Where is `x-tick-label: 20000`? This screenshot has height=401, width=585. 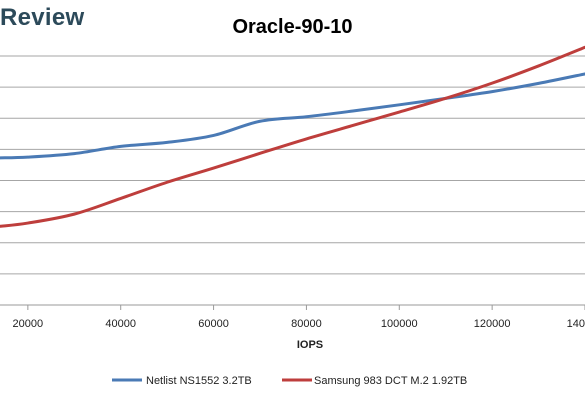
x-tick-label: 20000 is located at coordinates (28, 324).